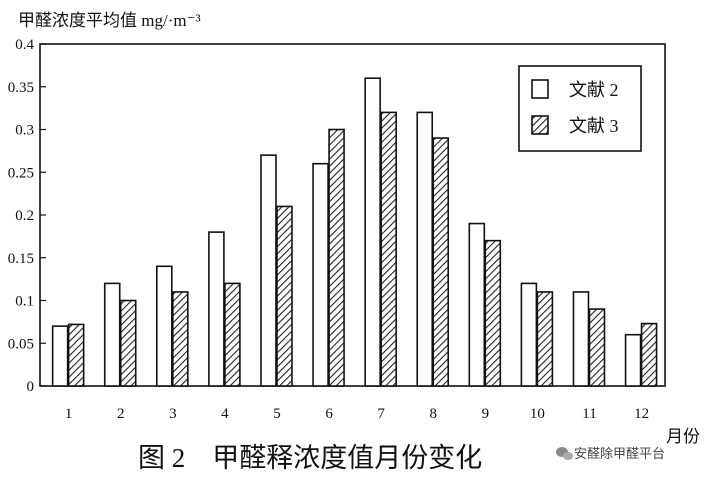 Image resolution: width=712 pixels, height=486 pixels. I want to click on legend-label: 文献 2, so click(594, 90).